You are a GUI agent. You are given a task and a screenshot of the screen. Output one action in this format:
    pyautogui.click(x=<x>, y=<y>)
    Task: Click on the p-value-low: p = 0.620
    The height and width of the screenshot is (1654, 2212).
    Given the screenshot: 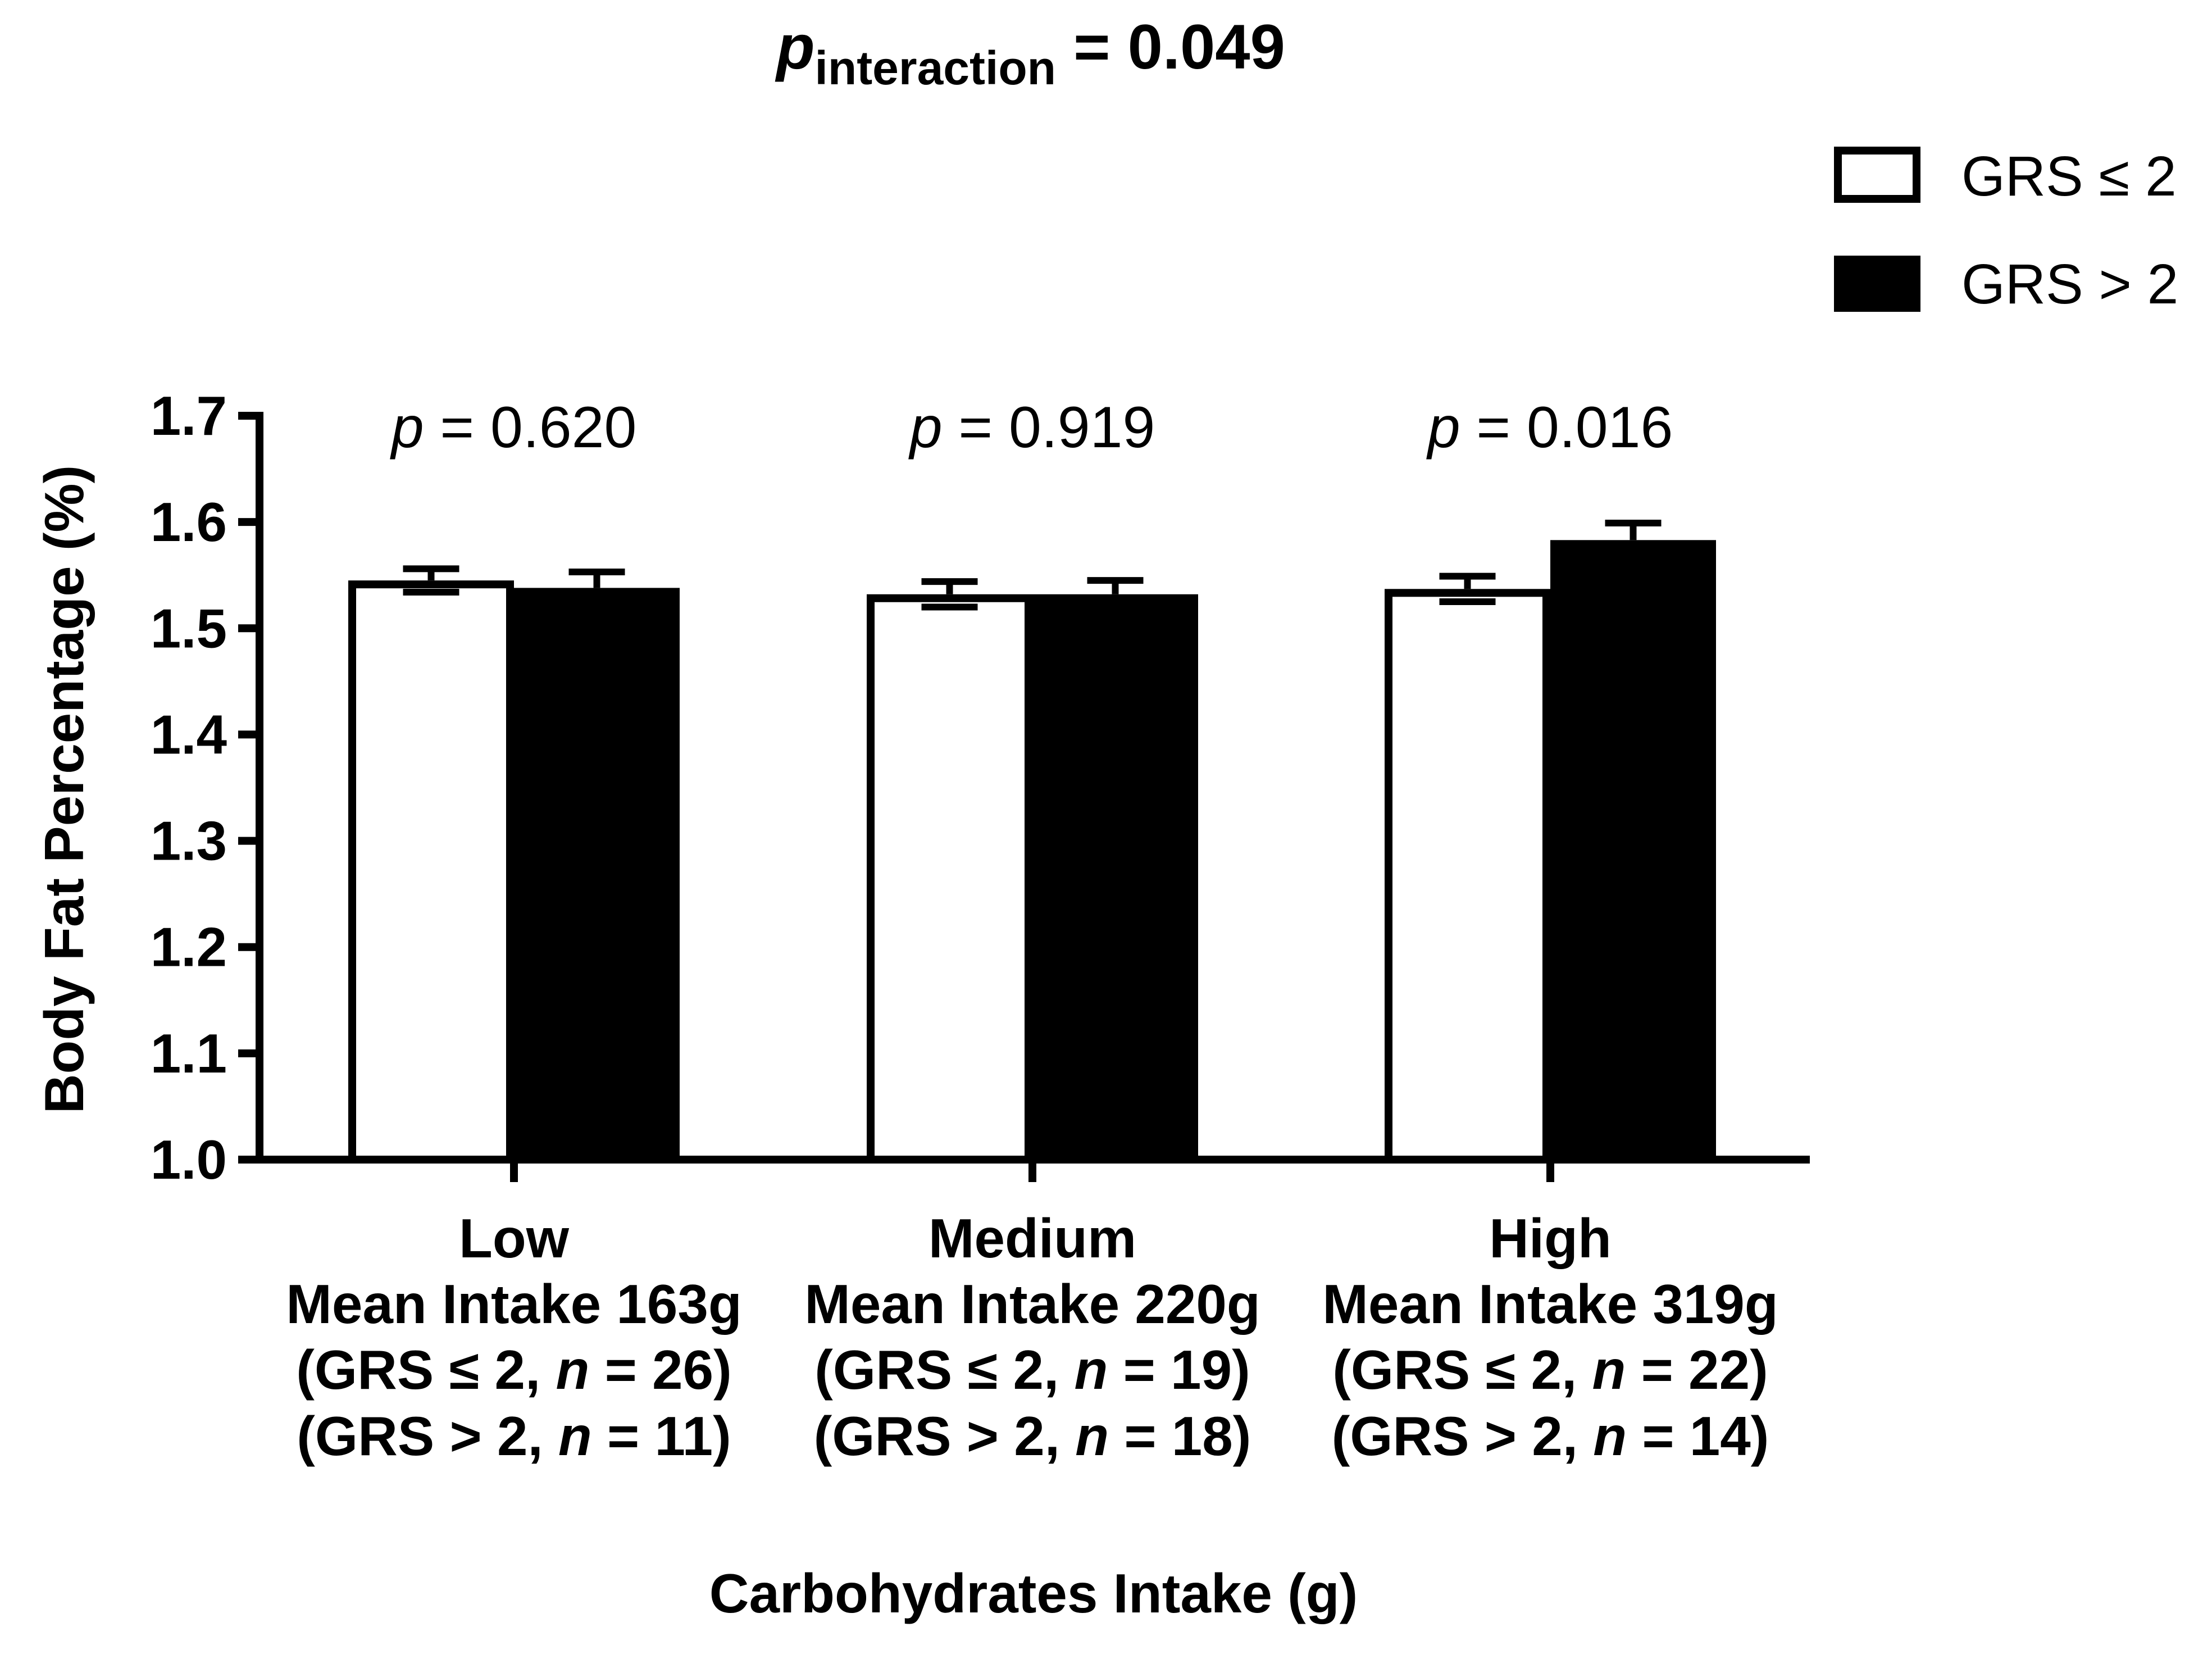 What is the action you would take?
    pyautogui.click(x=513, y=428)
    